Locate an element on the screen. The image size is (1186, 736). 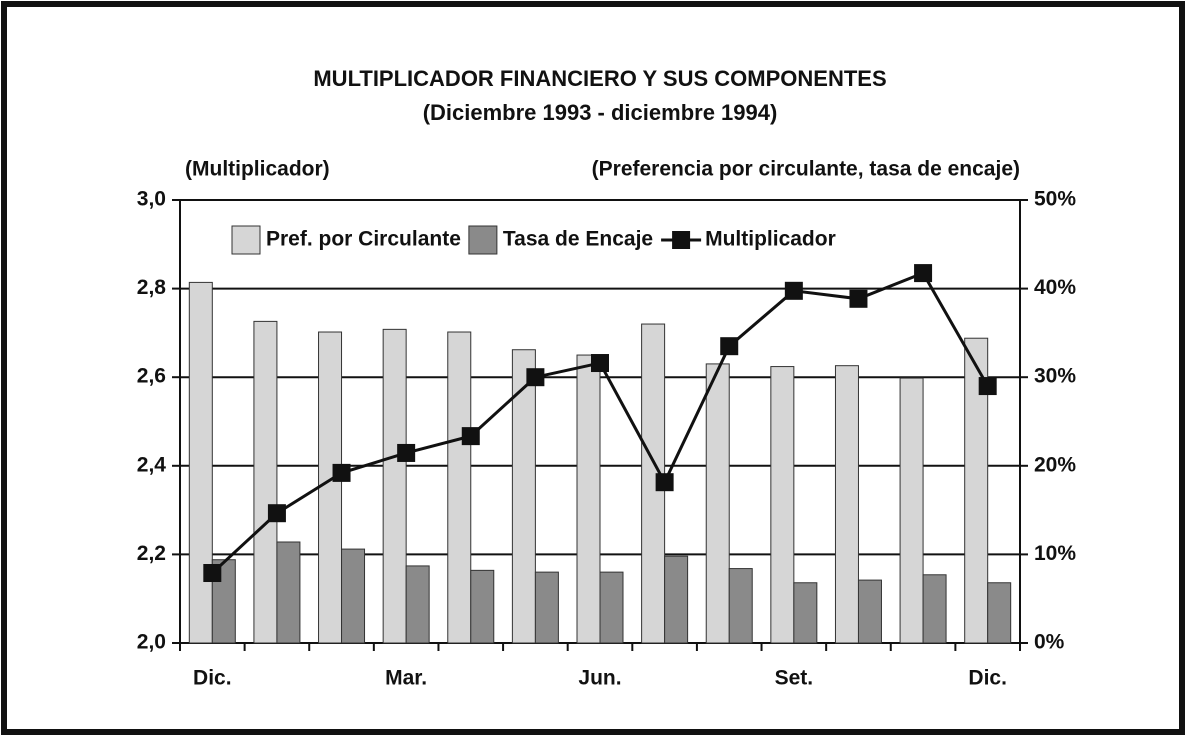
y-tick-label: 2,6 is located at coordinates (151, 376).